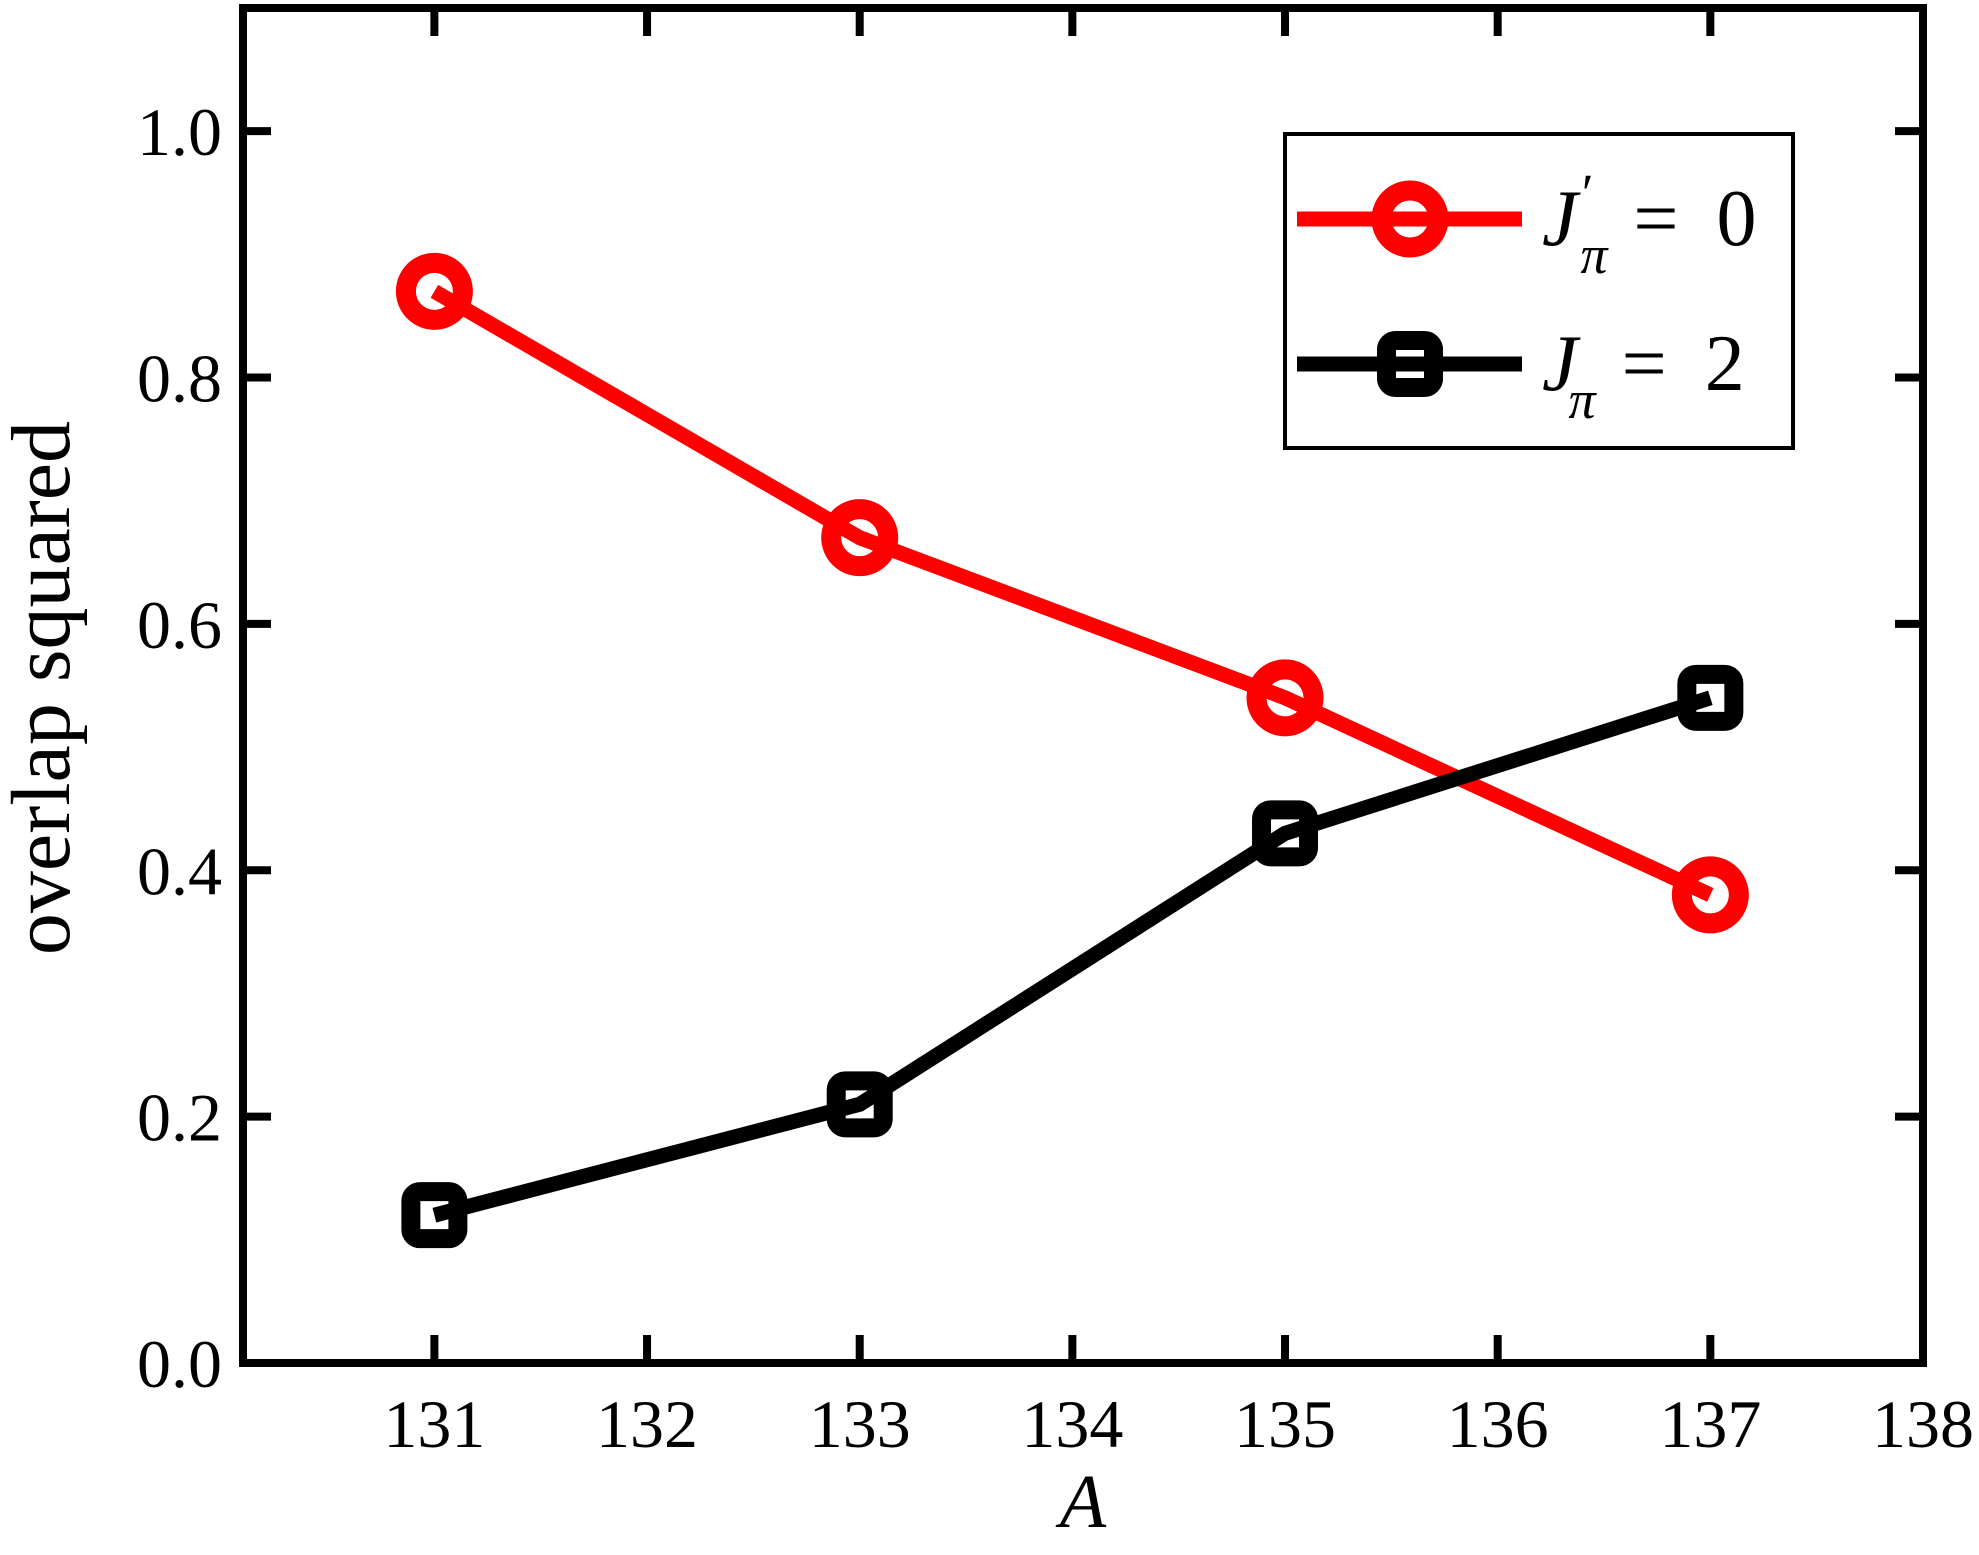 The image size is (1979, 1555). What do you see at coordinates (1083, 1502) in the screenshot?
I see `x-axis-label: A` at bounding box center [1083, 1502].